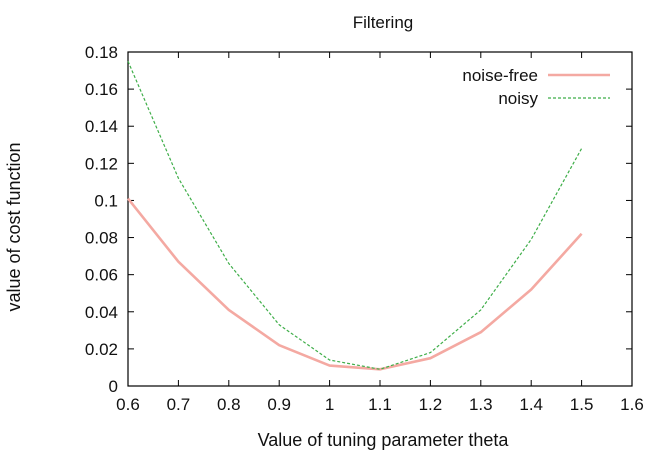 The height and width of the screenshot is (460, 655). Describe the element at coordinates (106, 200) in the screenshot. I see `y-tick-label: 0.1` at that location.